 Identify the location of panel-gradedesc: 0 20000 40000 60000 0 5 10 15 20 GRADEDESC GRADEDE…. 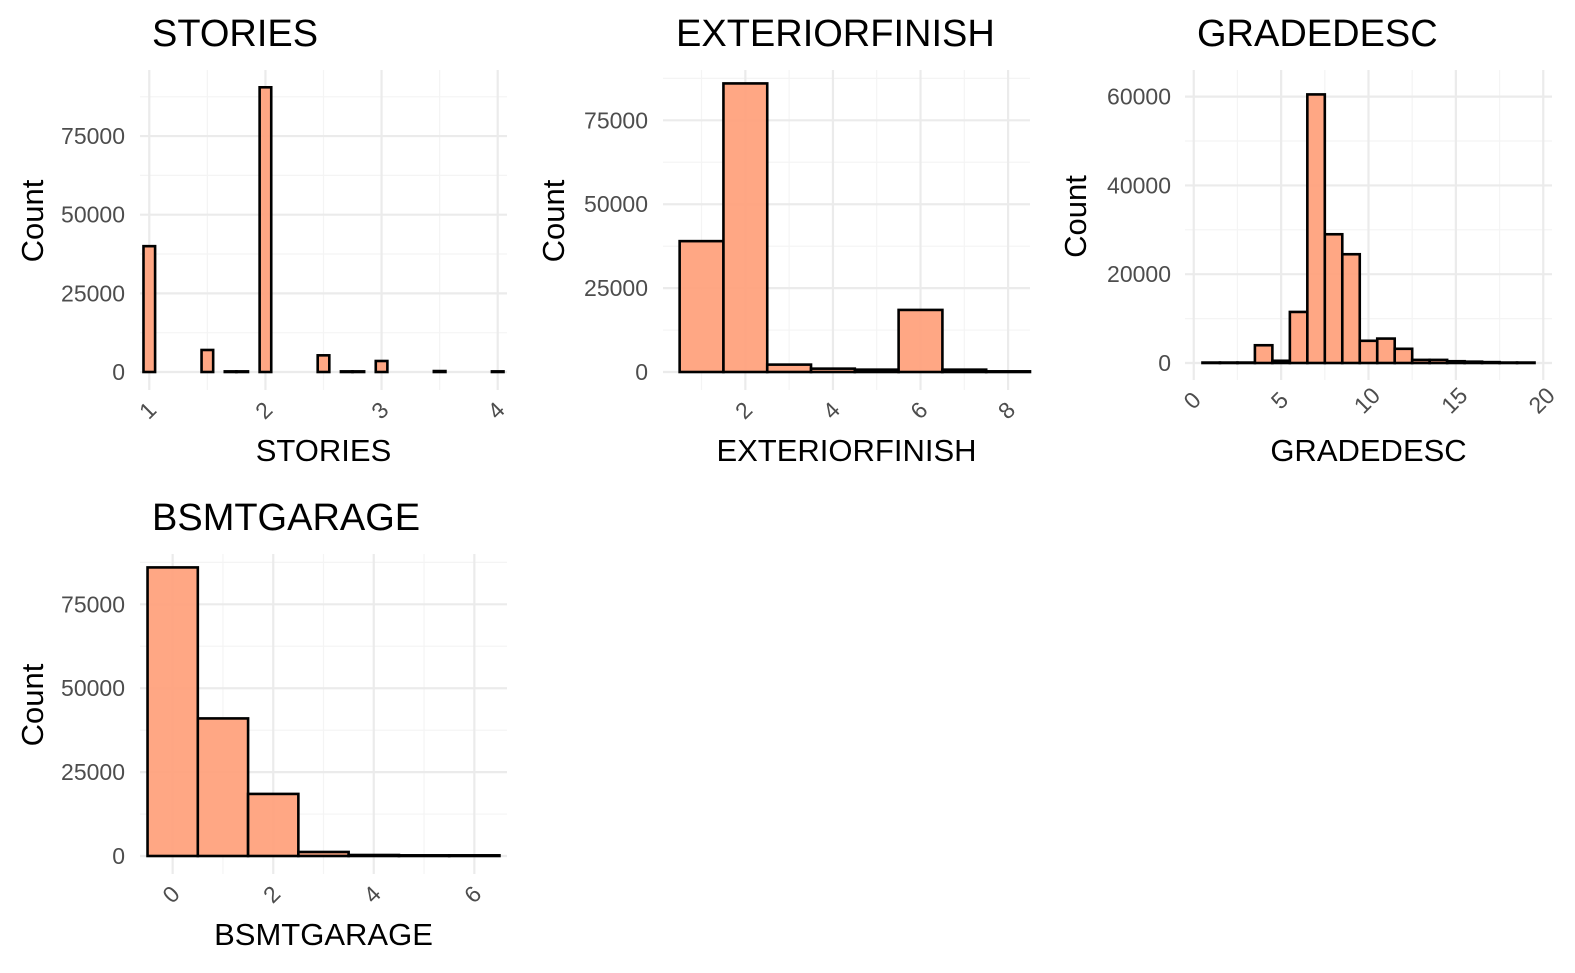
(1309, 240).